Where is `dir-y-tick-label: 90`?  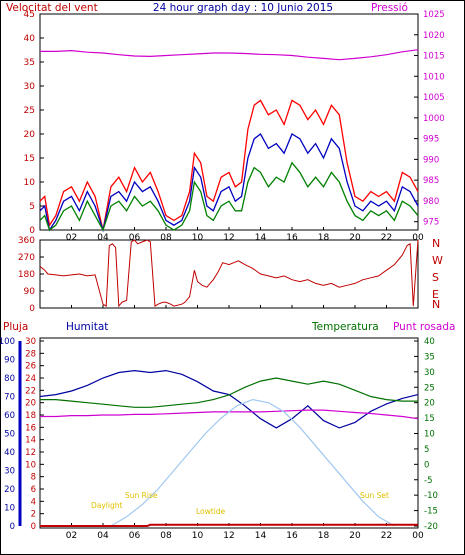
dir-y-tick-label: 90 is located at coordinates (30, 292).